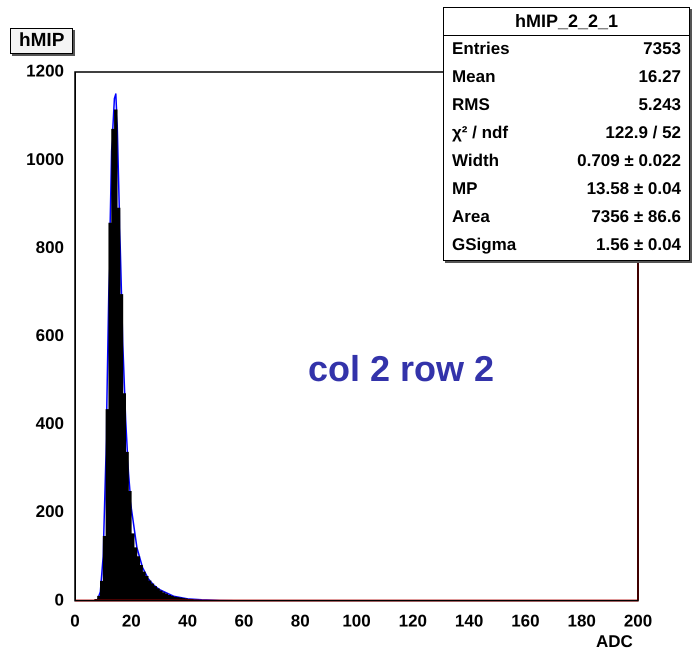  What do you see at coordinates (244, 620) in the screenshot?
I see `x-tick-label: 60` at bounding box center [244, 620].